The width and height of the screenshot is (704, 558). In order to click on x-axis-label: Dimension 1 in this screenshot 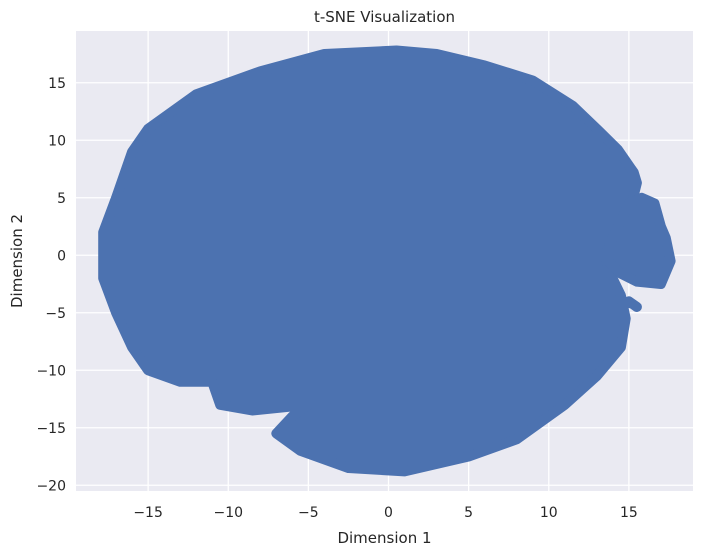, I will do `click(384, 538)`.